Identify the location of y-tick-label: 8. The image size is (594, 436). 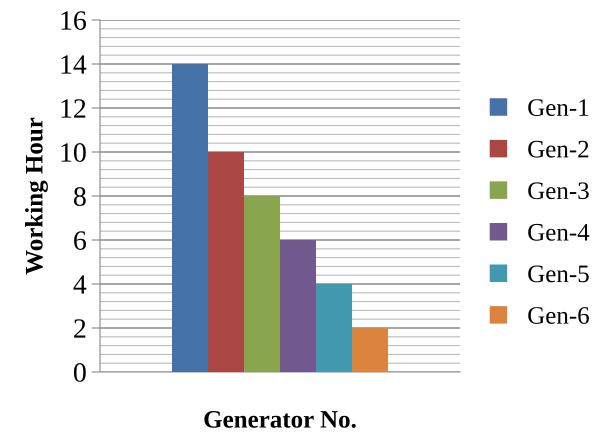
(80, 196).